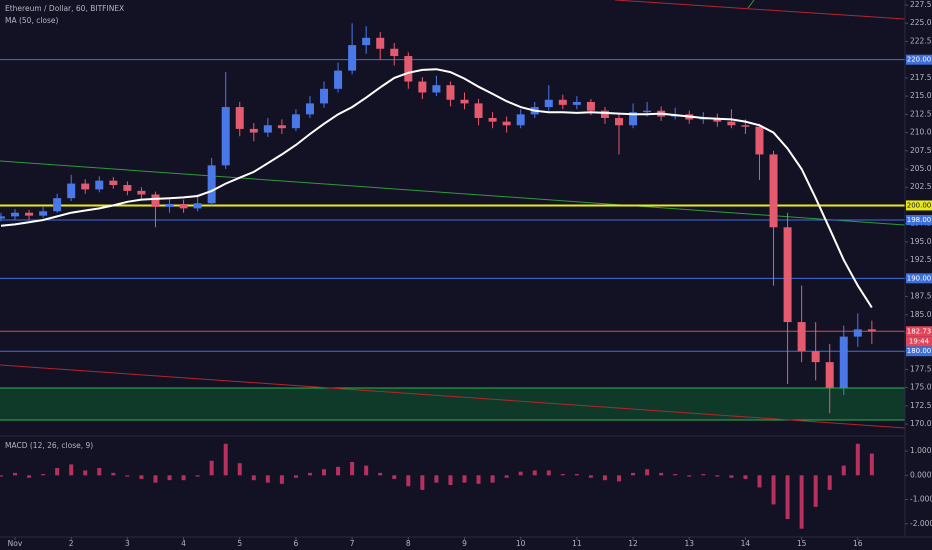 The height and width of the screenshot is (550, 932). I want to click on x-tick-label: 6, so click(296, 543).